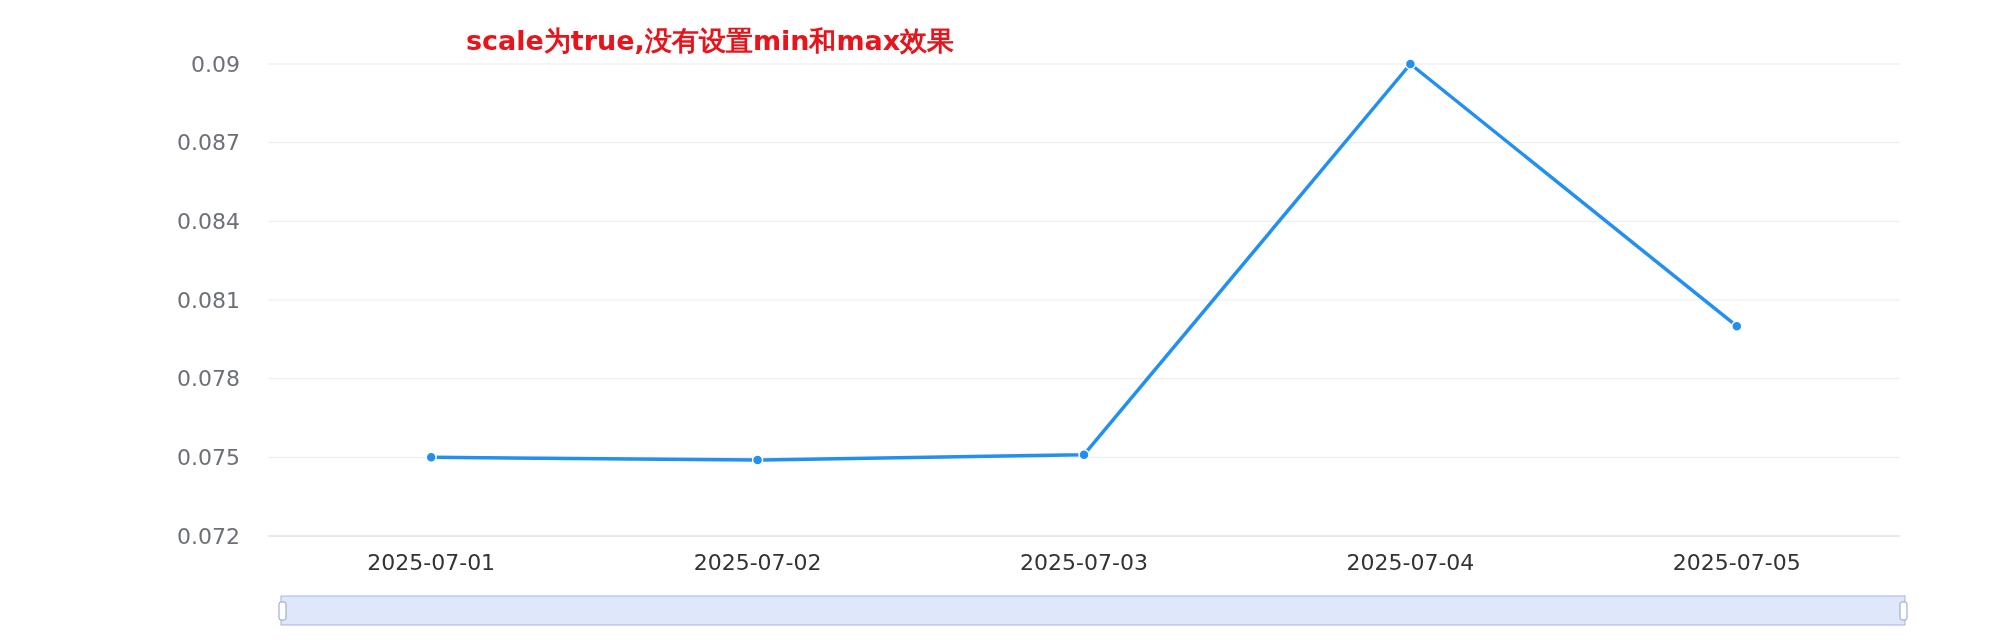 The height and width of the screenshot is (640, 2000). Describe the element at coordinates (208, 458) in the screenshot. I see `y-tick-label: 0.075` at that location.